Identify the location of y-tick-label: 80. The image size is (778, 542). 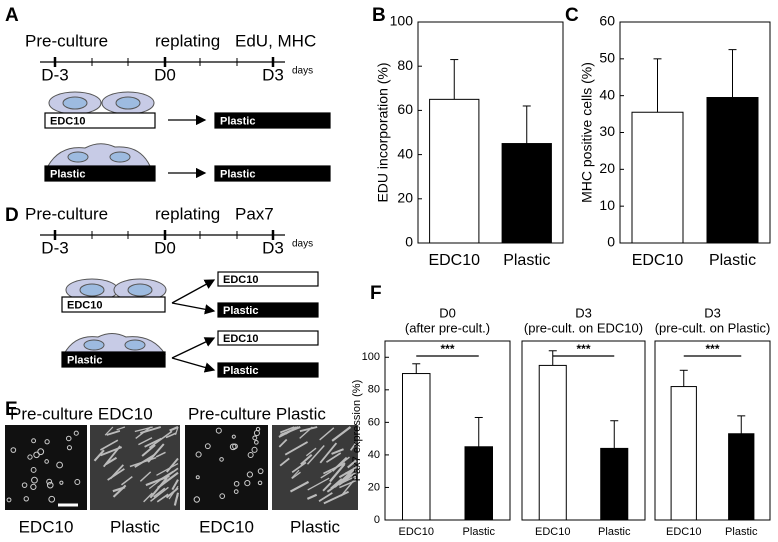
(405, 65).